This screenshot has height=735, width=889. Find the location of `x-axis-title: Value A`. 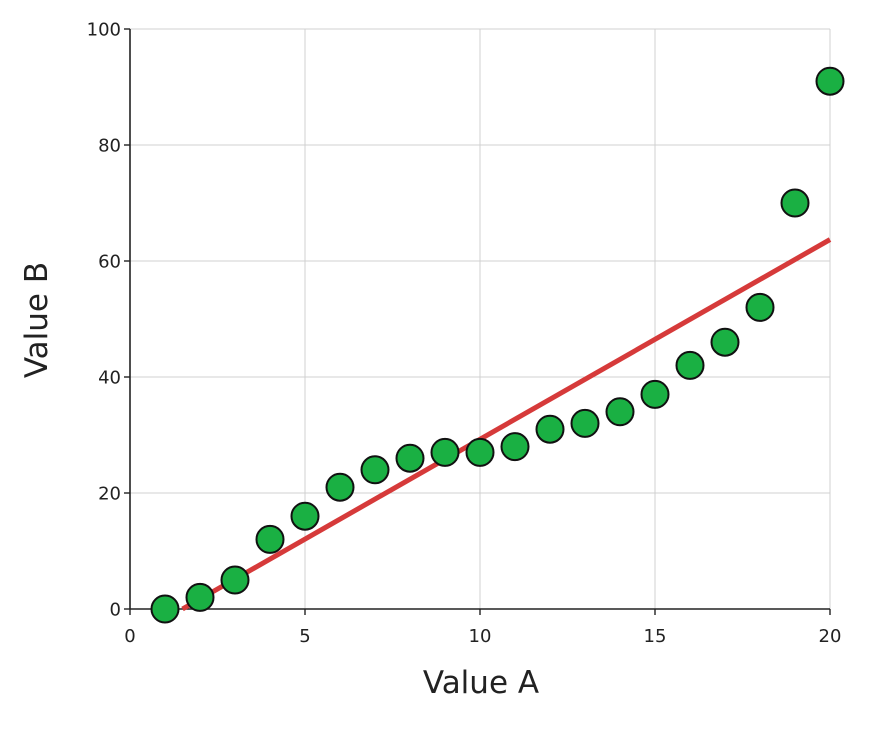

x-axis-title: Value A is located at coordinates (481, 683).